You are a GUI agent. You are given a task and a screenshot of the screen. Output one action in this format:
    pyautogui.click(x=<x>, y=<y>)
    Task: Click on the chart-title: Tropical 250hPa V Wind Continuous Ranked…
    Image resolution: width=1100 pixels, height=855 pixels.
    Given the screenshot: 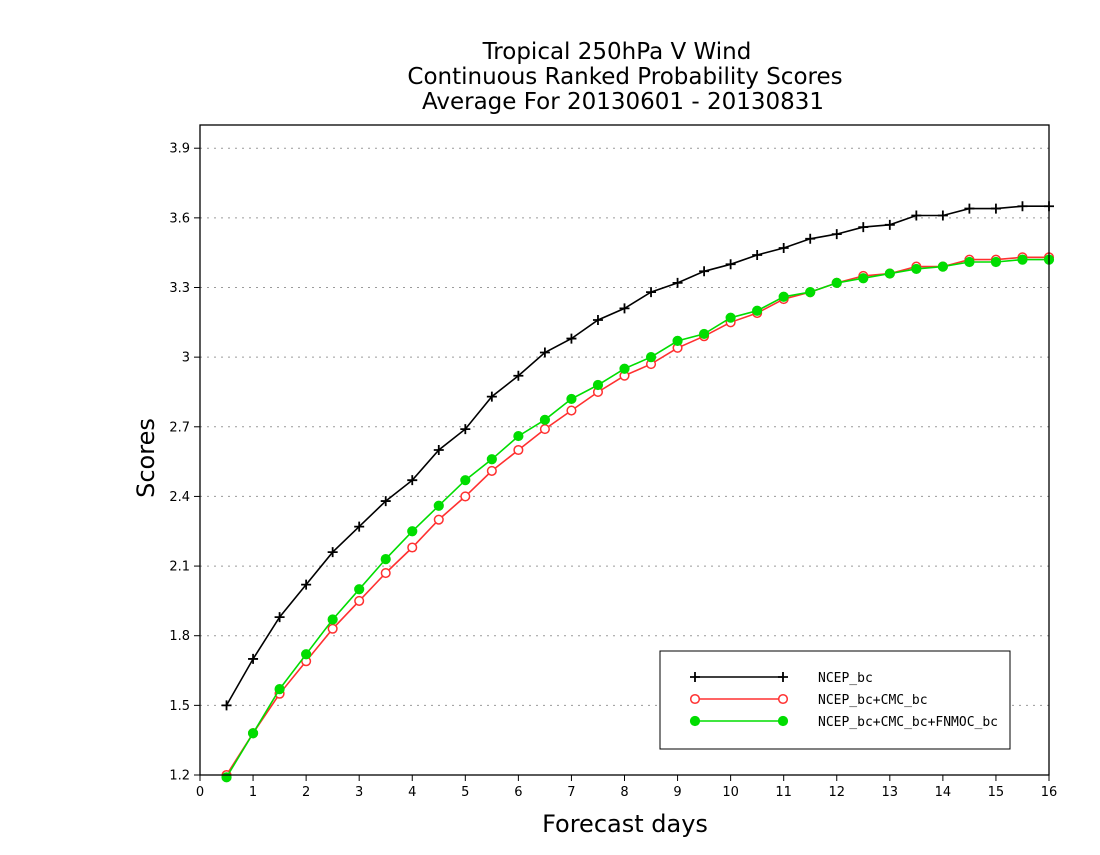 What is the action you would take?
    pyautogui.click(x=624, y=77)
    